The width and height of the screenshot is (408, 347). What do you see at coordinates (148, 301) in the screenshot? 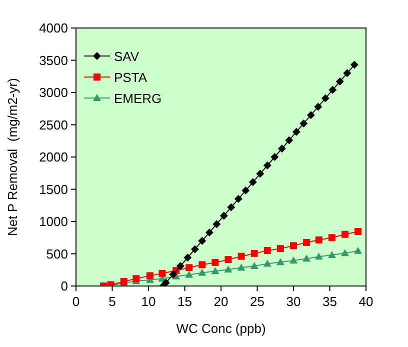
I see `x-tick-label: 10` at bounding box center [148, 301].